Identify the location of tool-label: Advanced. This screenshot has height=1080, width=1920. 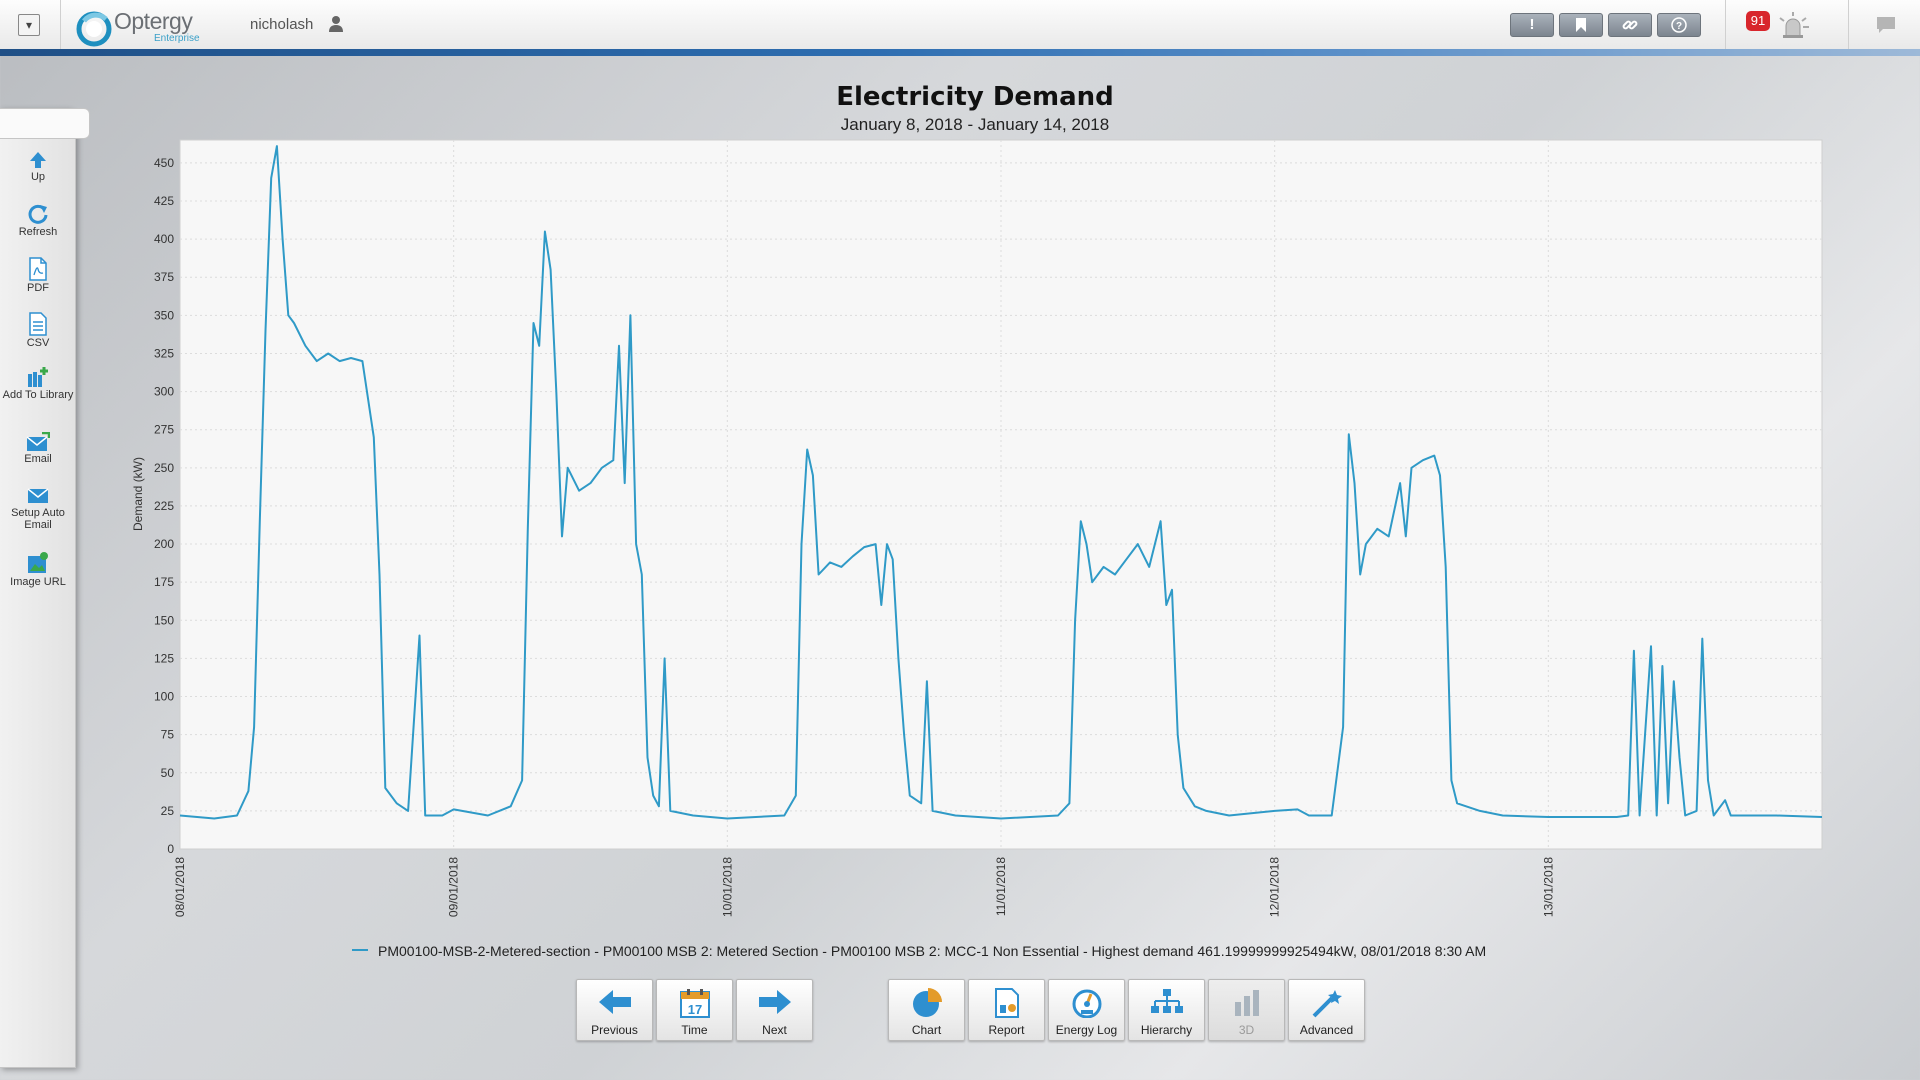
(1326, 1030).